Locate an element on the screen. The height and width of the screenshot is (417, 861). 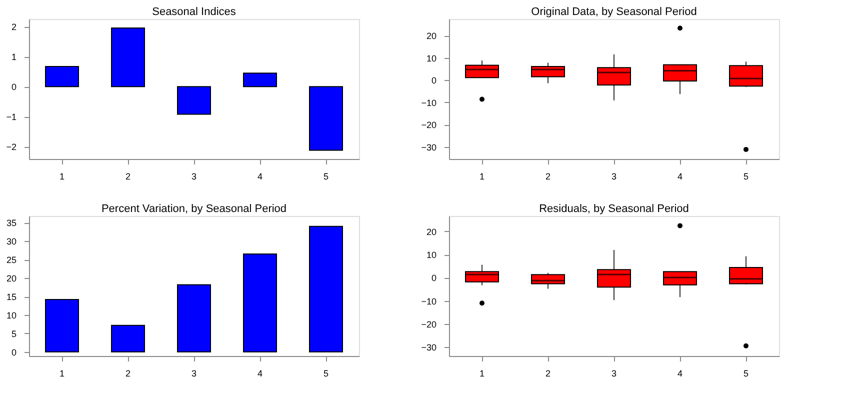
chart-title: Seasonal Indices is located at coordinates (194, 12).